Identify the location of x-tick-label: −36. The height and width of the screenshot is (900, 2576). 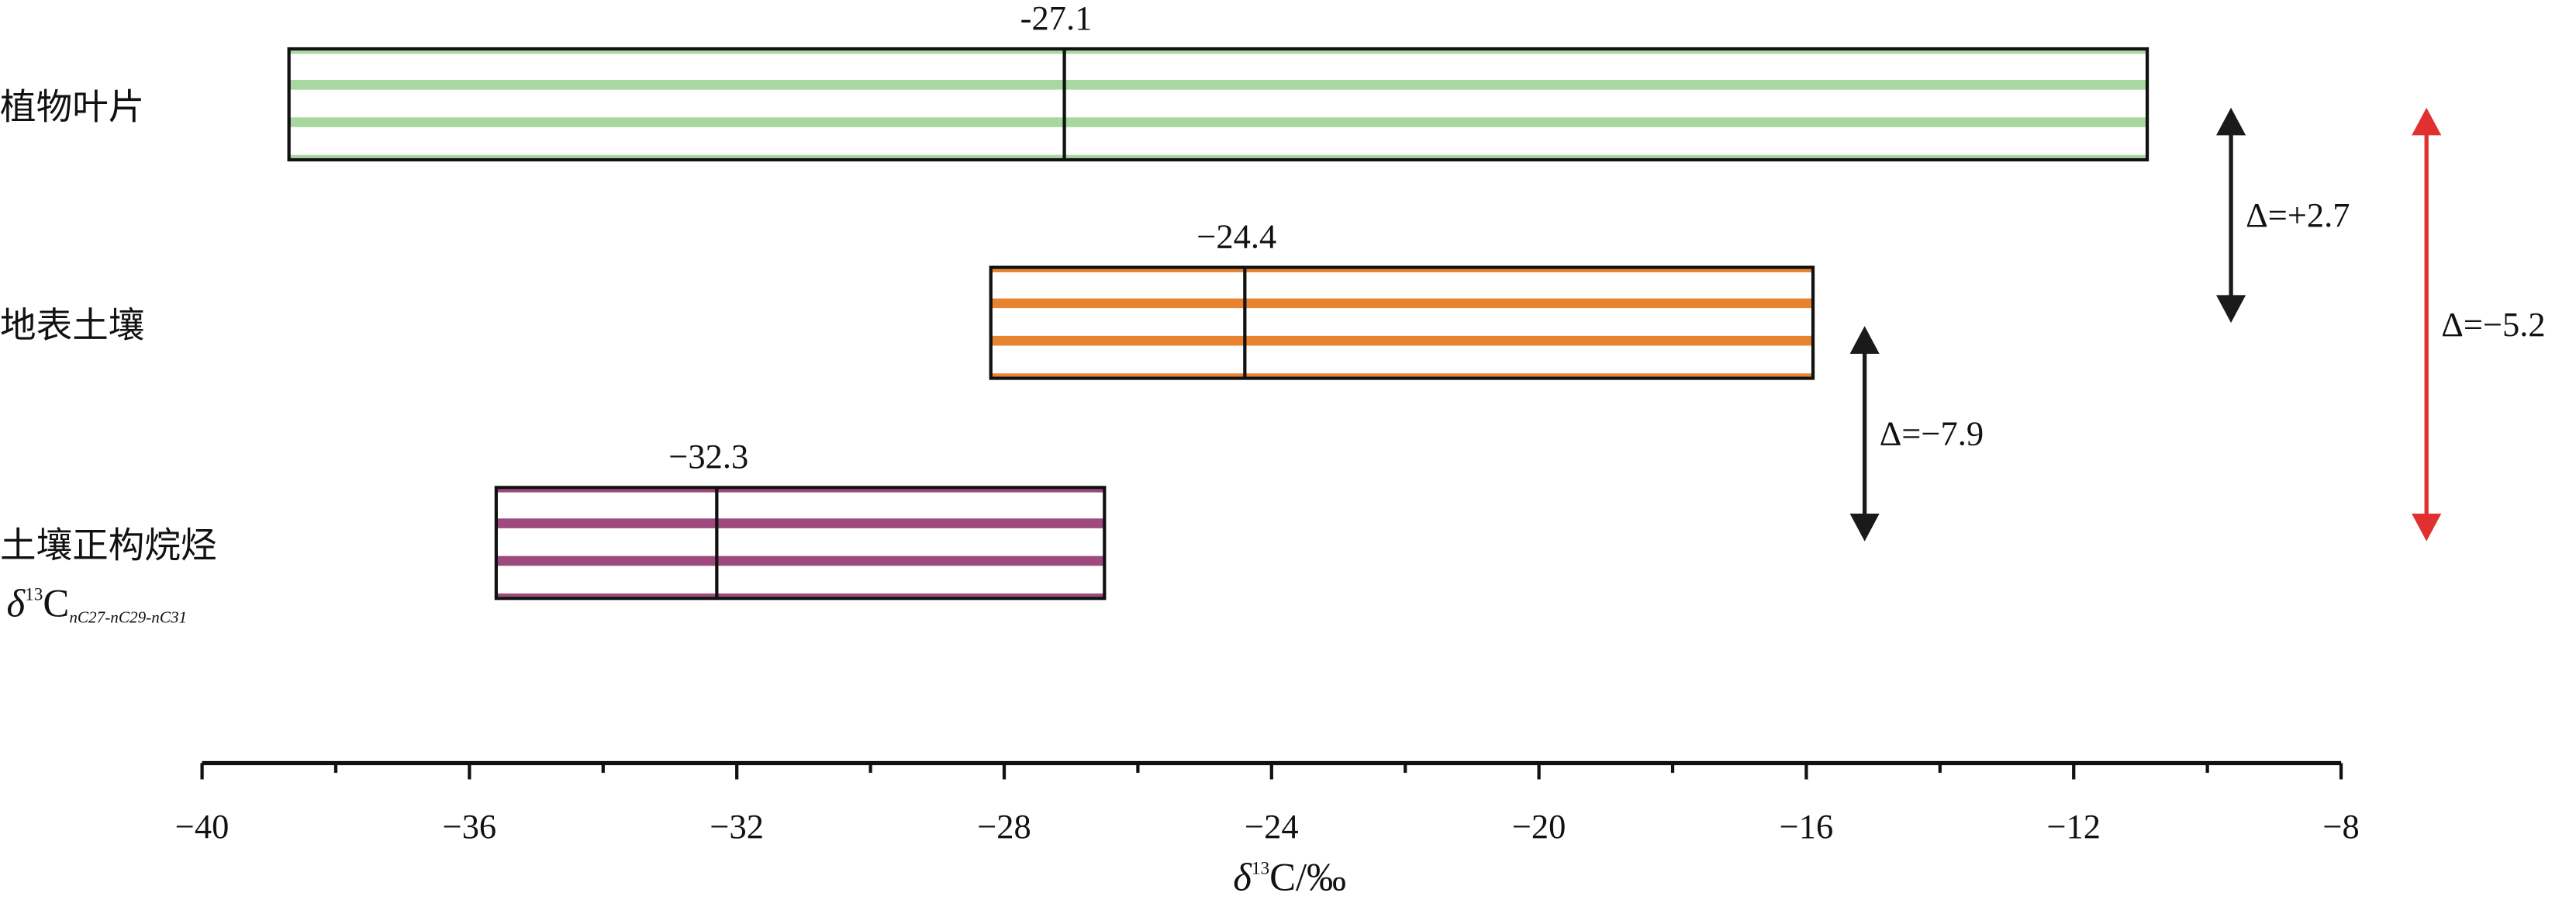
(470, 827).